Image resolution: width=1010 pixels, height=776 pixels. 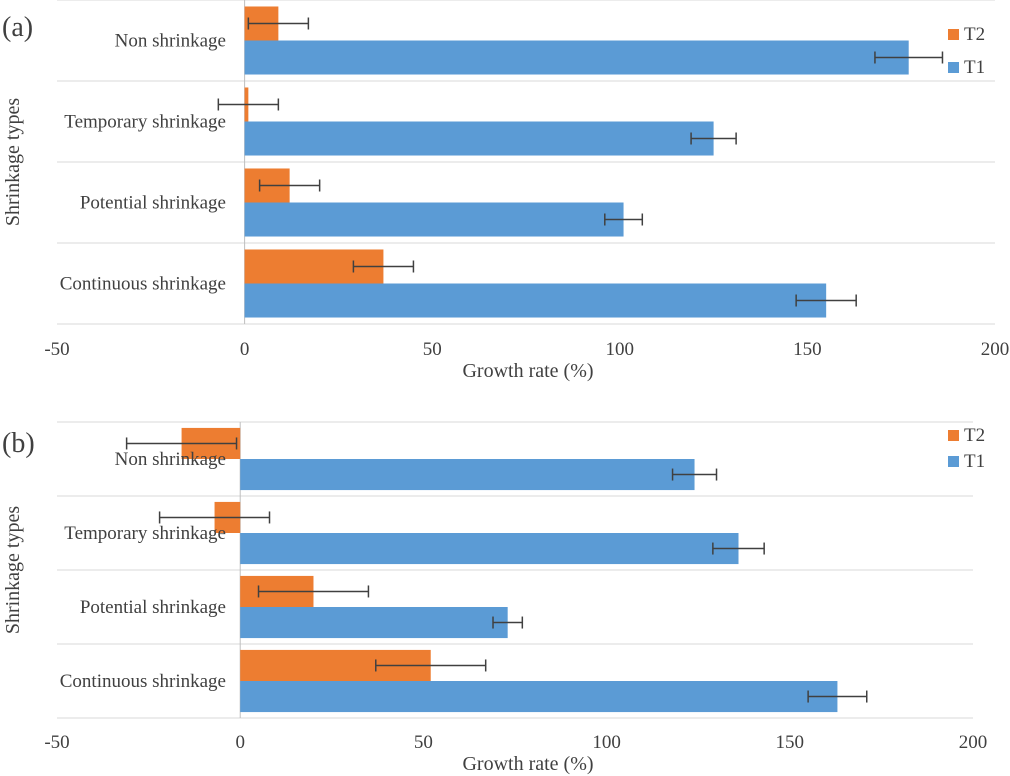 I want to click on legend: T2 T1, so click(x=966, y=51).